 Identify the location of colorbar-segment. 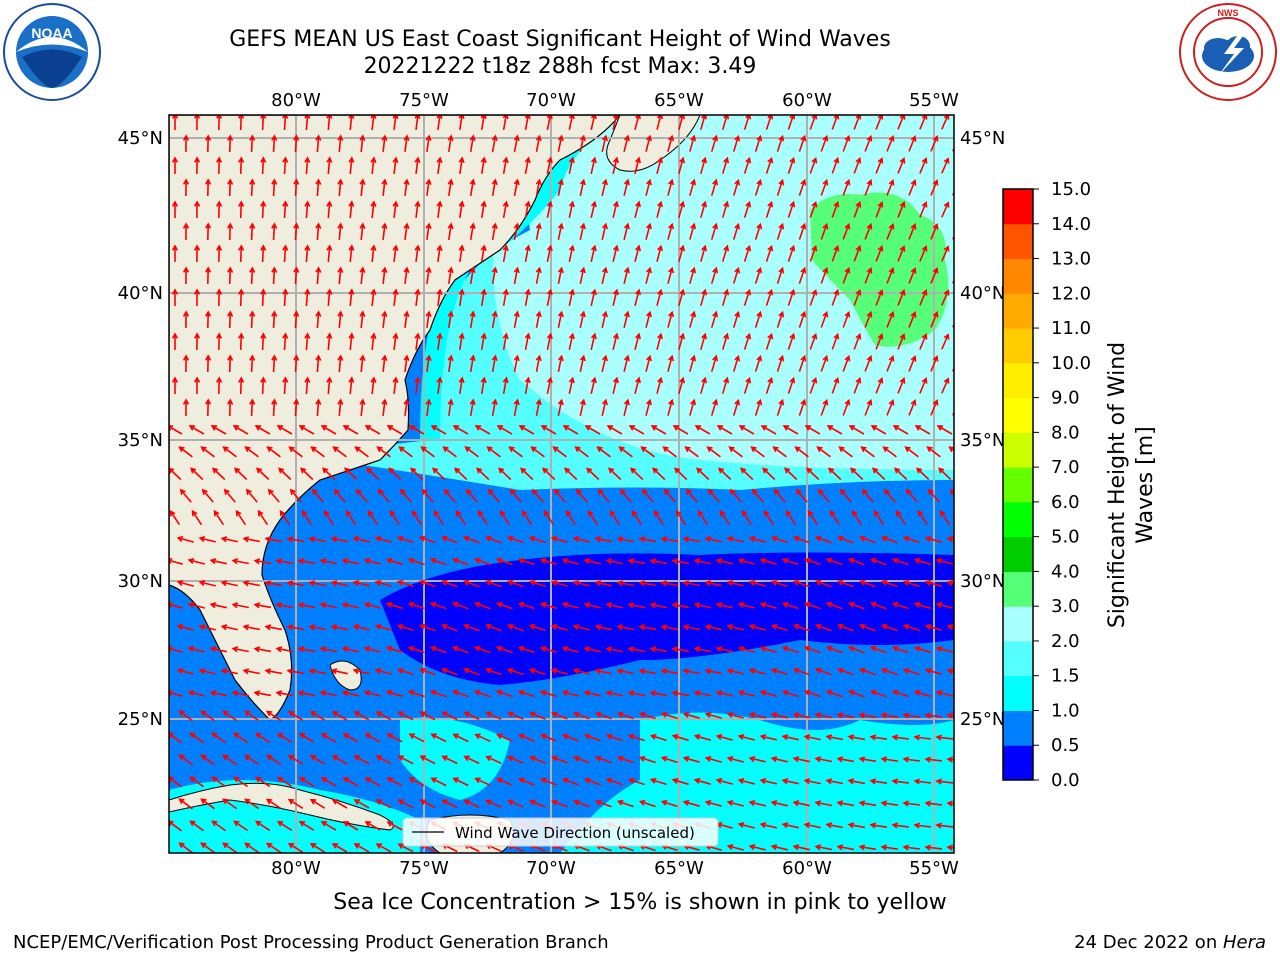
(1018, 241).